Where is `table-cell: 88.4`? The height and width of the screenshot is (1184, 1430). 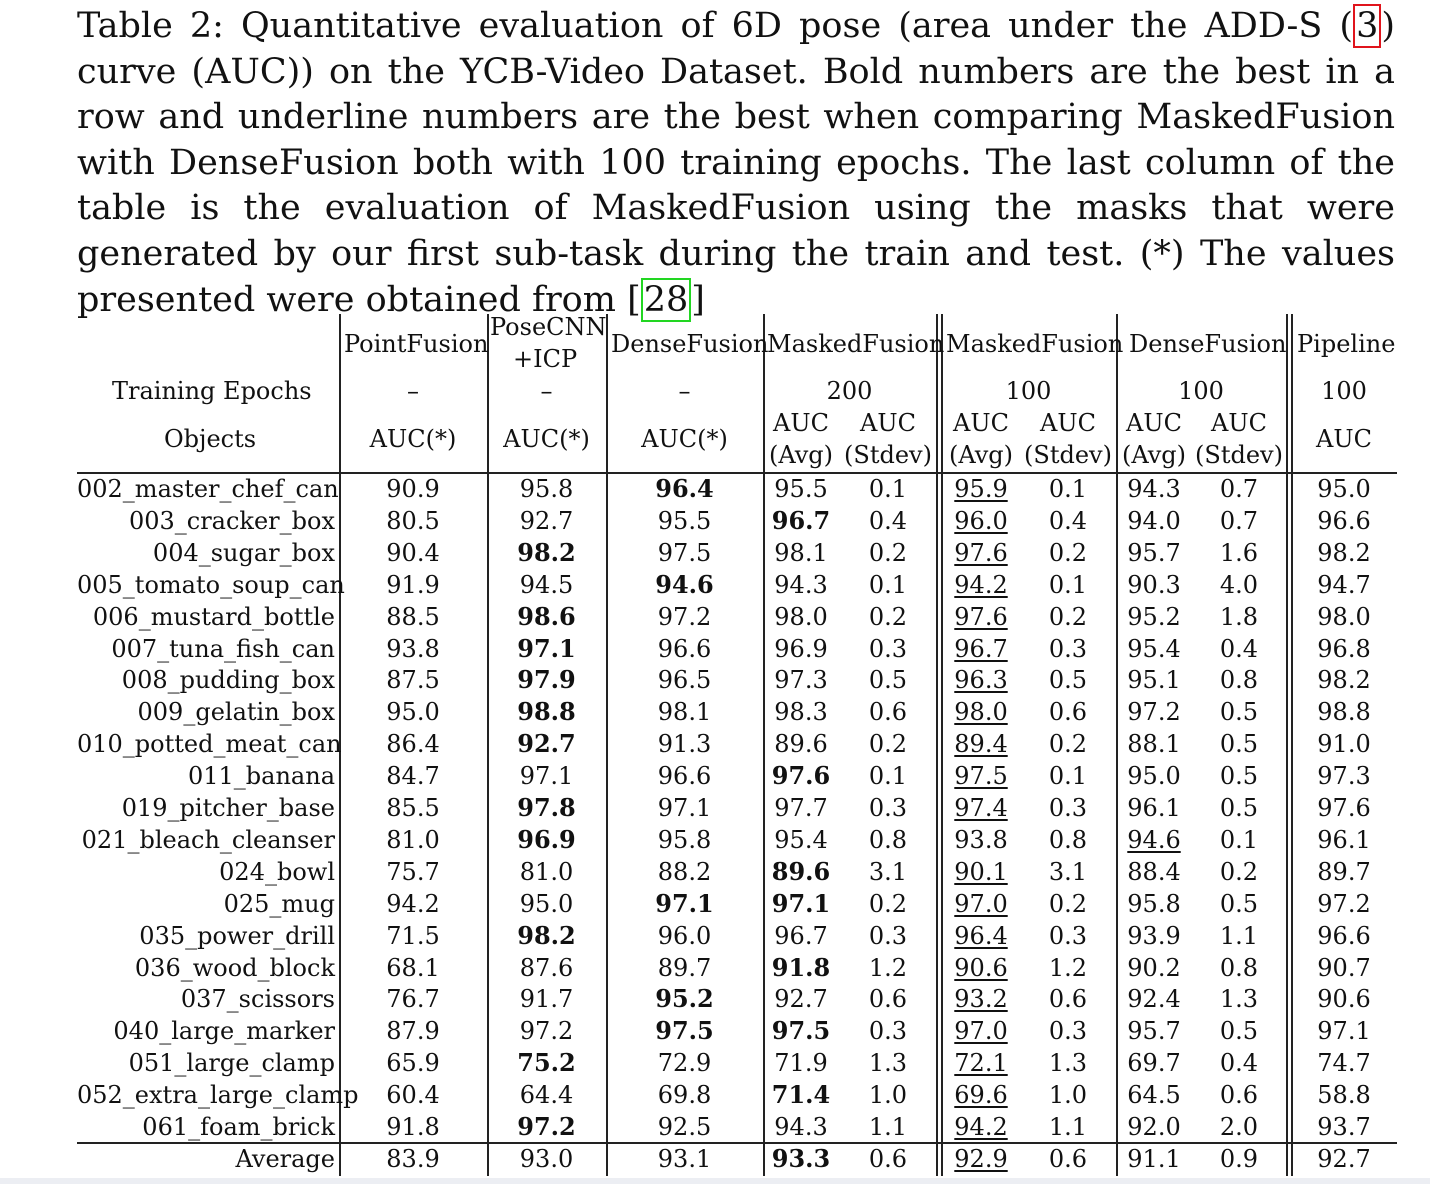
table-cell: 88.4 is located at coordinates (1154, 871).